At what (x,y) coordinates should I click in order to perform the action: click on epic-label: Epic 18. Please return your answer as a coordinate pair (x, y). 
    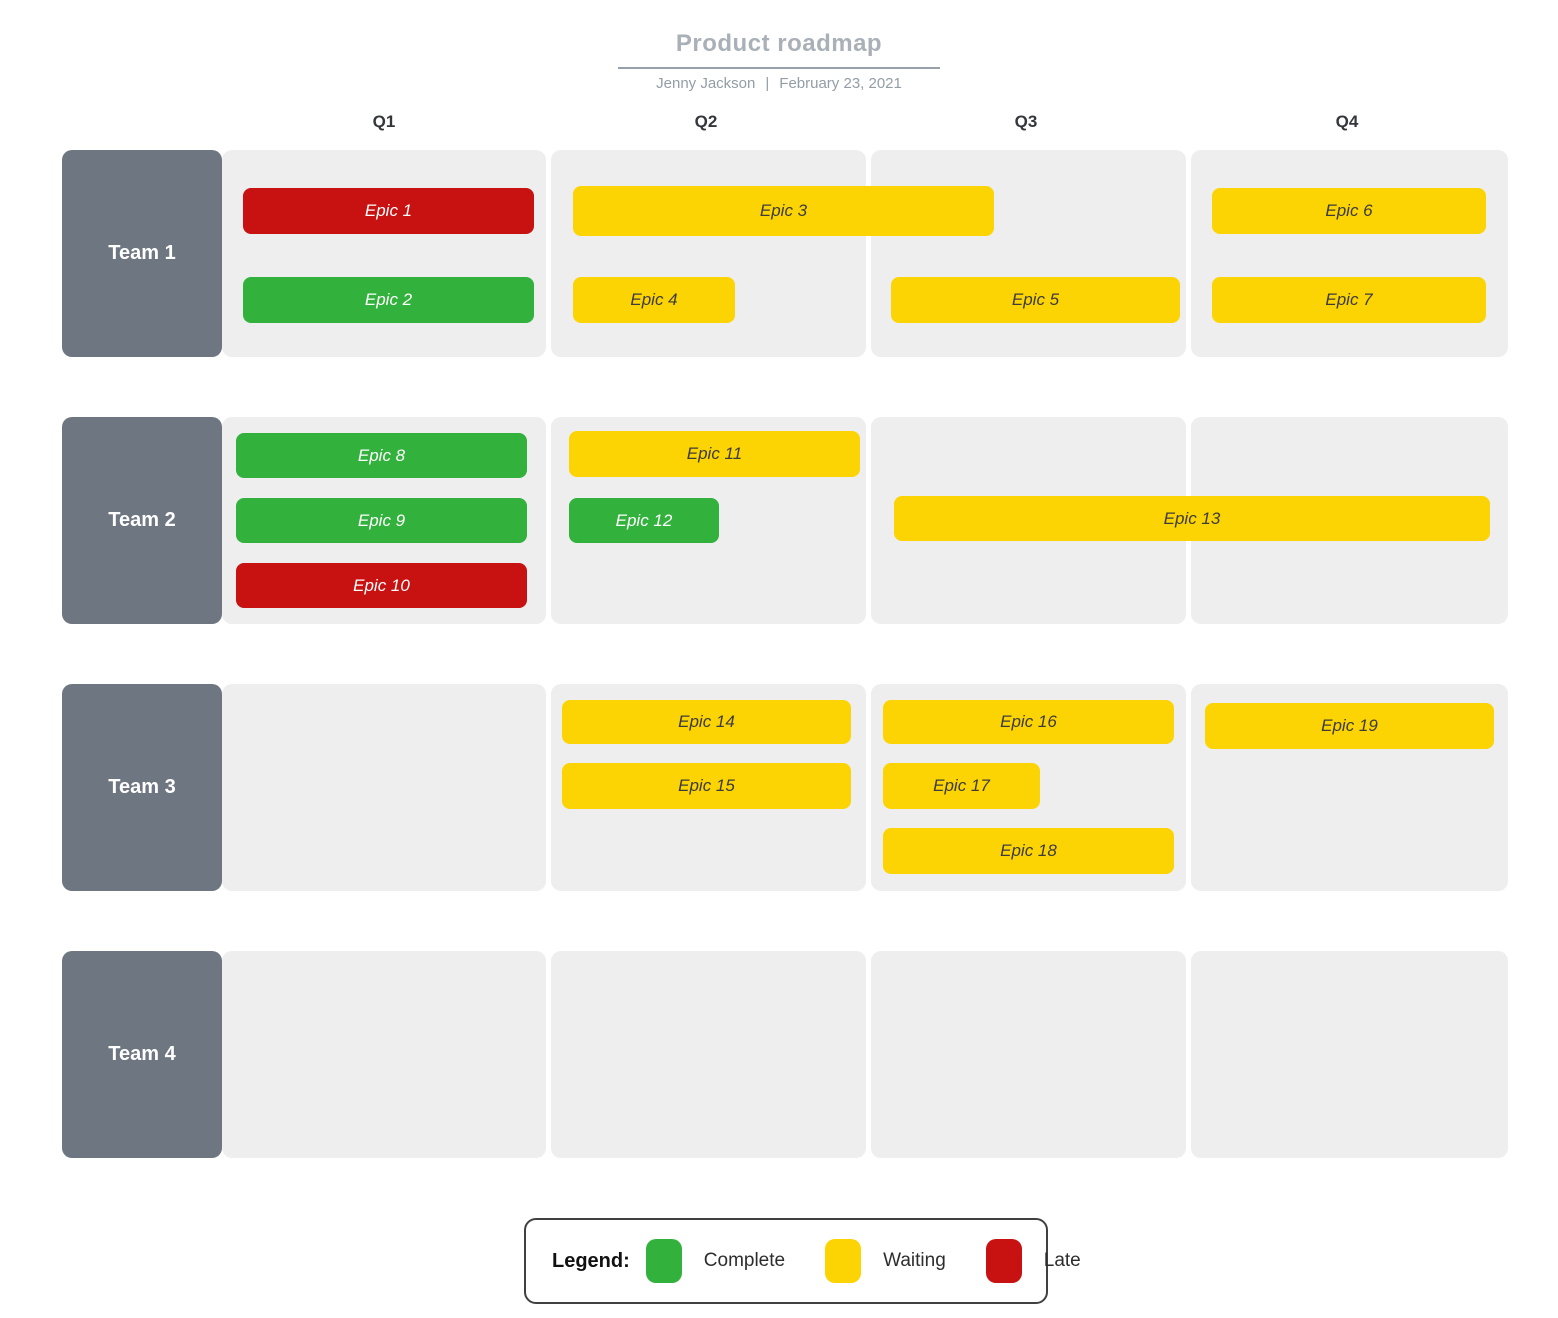
    Looking at the image, I should click on (1028, 850).